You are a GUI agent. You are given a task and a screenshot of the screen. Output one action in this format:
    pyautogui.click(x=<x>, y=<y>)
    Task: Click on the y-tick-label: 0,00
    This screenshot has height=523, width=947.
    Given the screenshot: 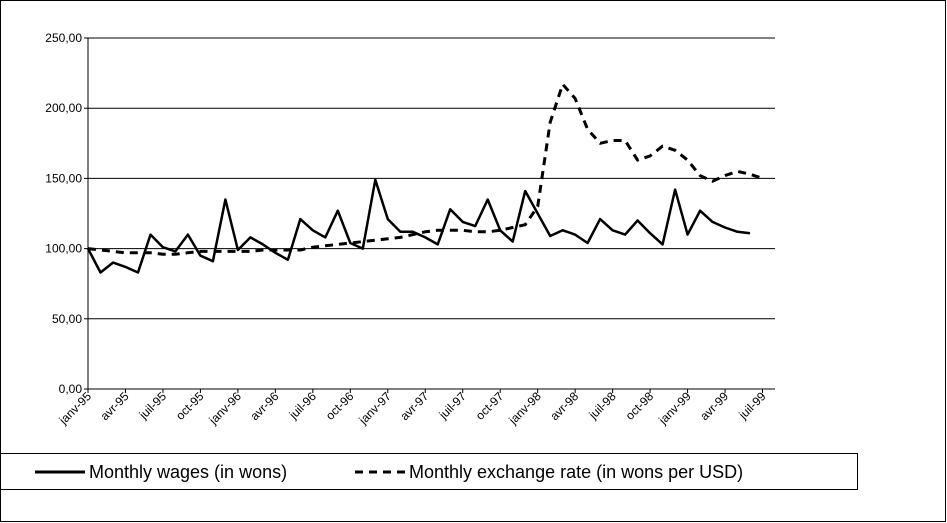 What is the action you would take?
    pyautogui.click(x=71, y=389)
    